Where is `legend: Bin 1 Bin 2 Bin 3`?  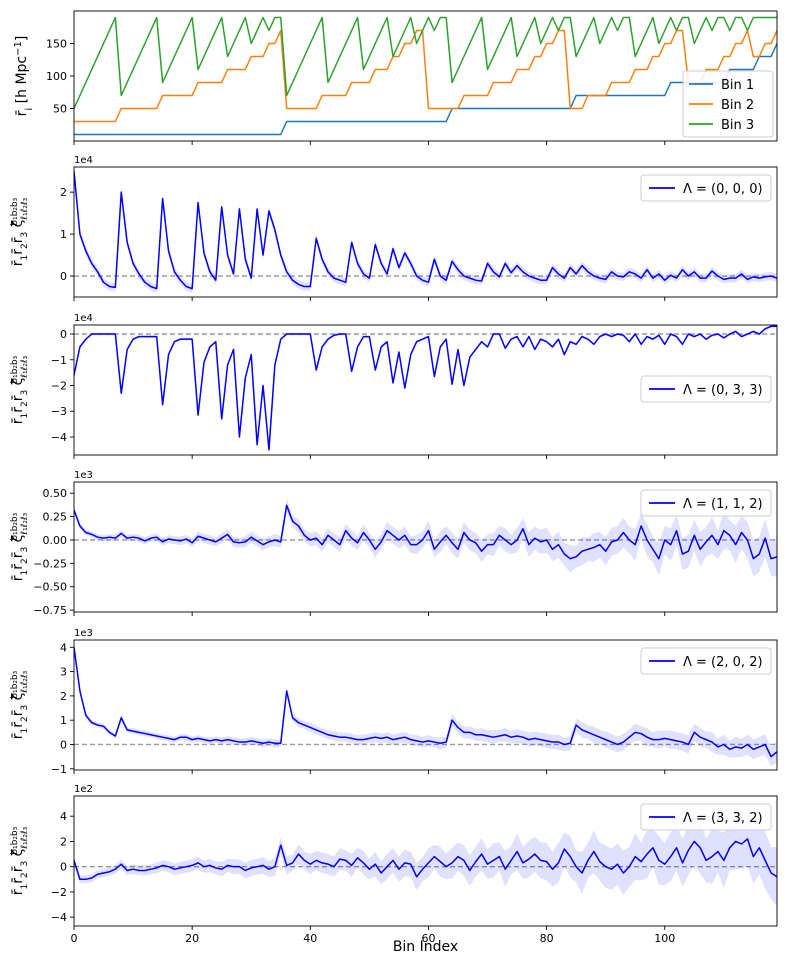 legend: Bin 1 Bin 2 Bin 3 is located at coordinates (728, 104).